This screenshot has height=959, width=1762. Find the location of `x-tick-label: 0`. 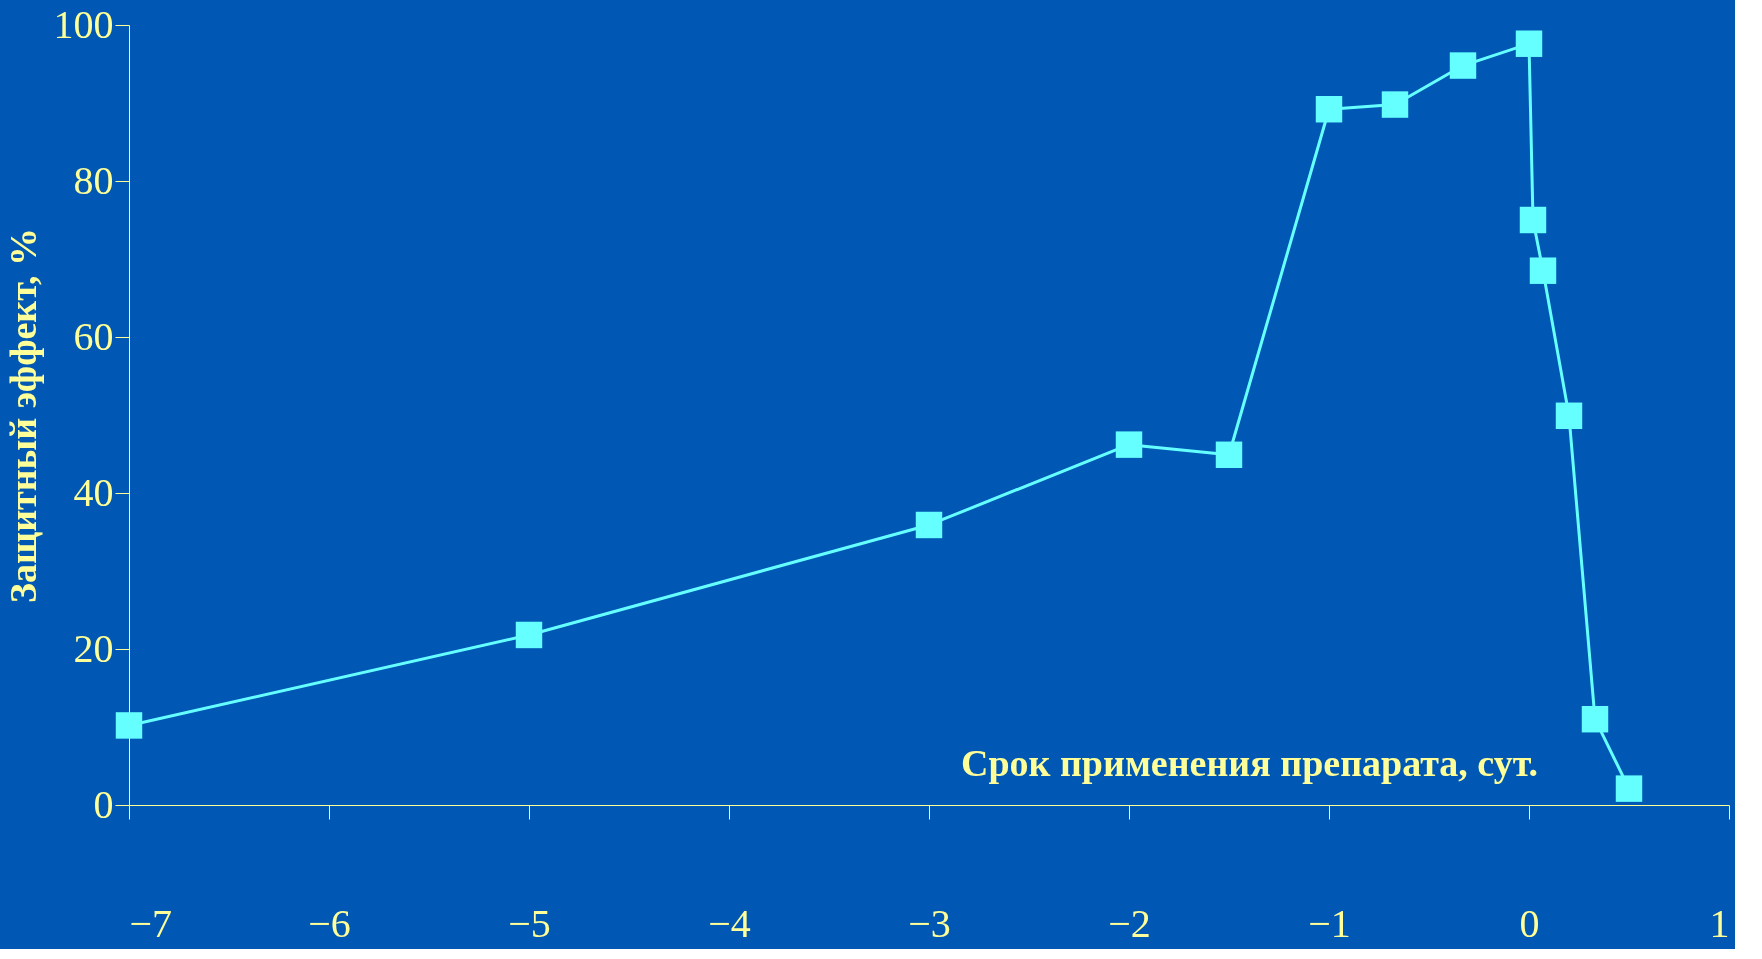

x-tick-label: 0 is located at coordinates (1529, 923).